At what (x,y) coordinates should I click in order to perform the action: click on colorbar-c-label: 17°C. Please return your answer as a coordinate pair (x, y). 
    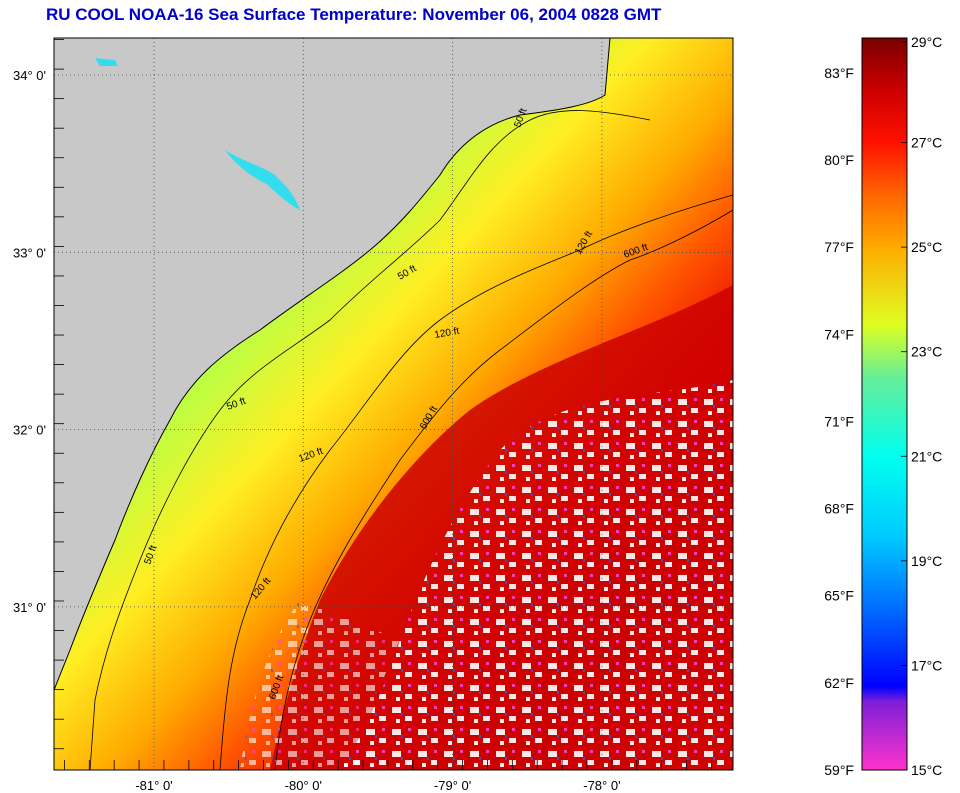
    Looking at the image, I should click on (926, 665).